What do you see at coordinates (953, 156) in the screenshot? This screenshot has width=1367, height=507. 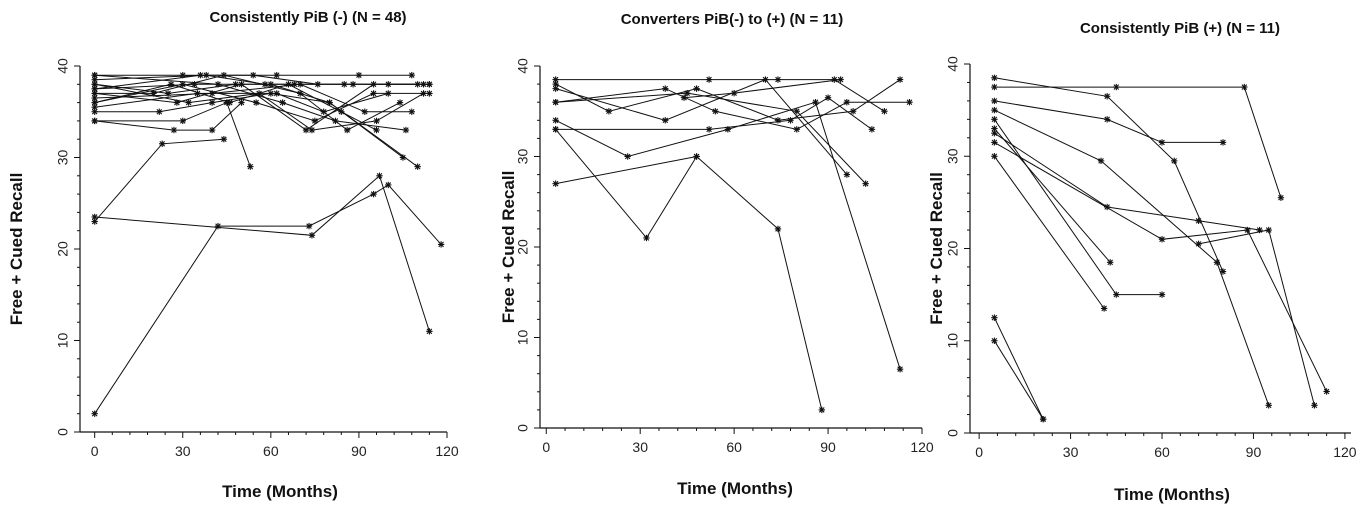 I see `y-tick-label: 30` at bounding box center [953, 156].